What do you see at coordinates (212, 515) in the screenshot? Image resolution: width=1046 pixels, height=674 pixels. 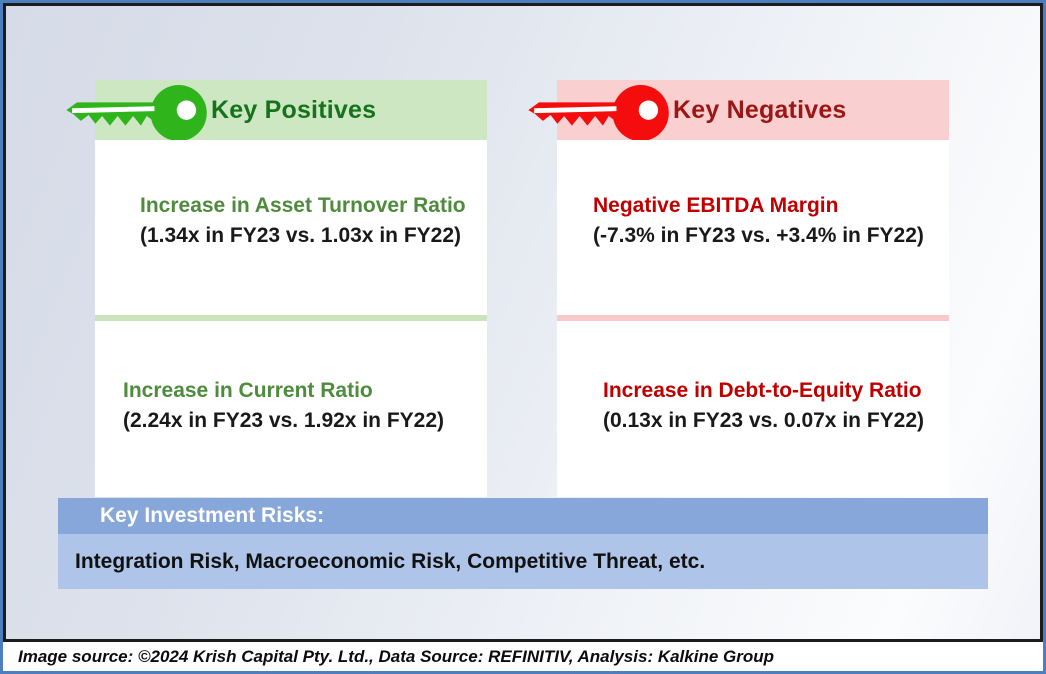 I see `investment-risks-title: Key Investment Risks:` at bounding box center [212, 515].